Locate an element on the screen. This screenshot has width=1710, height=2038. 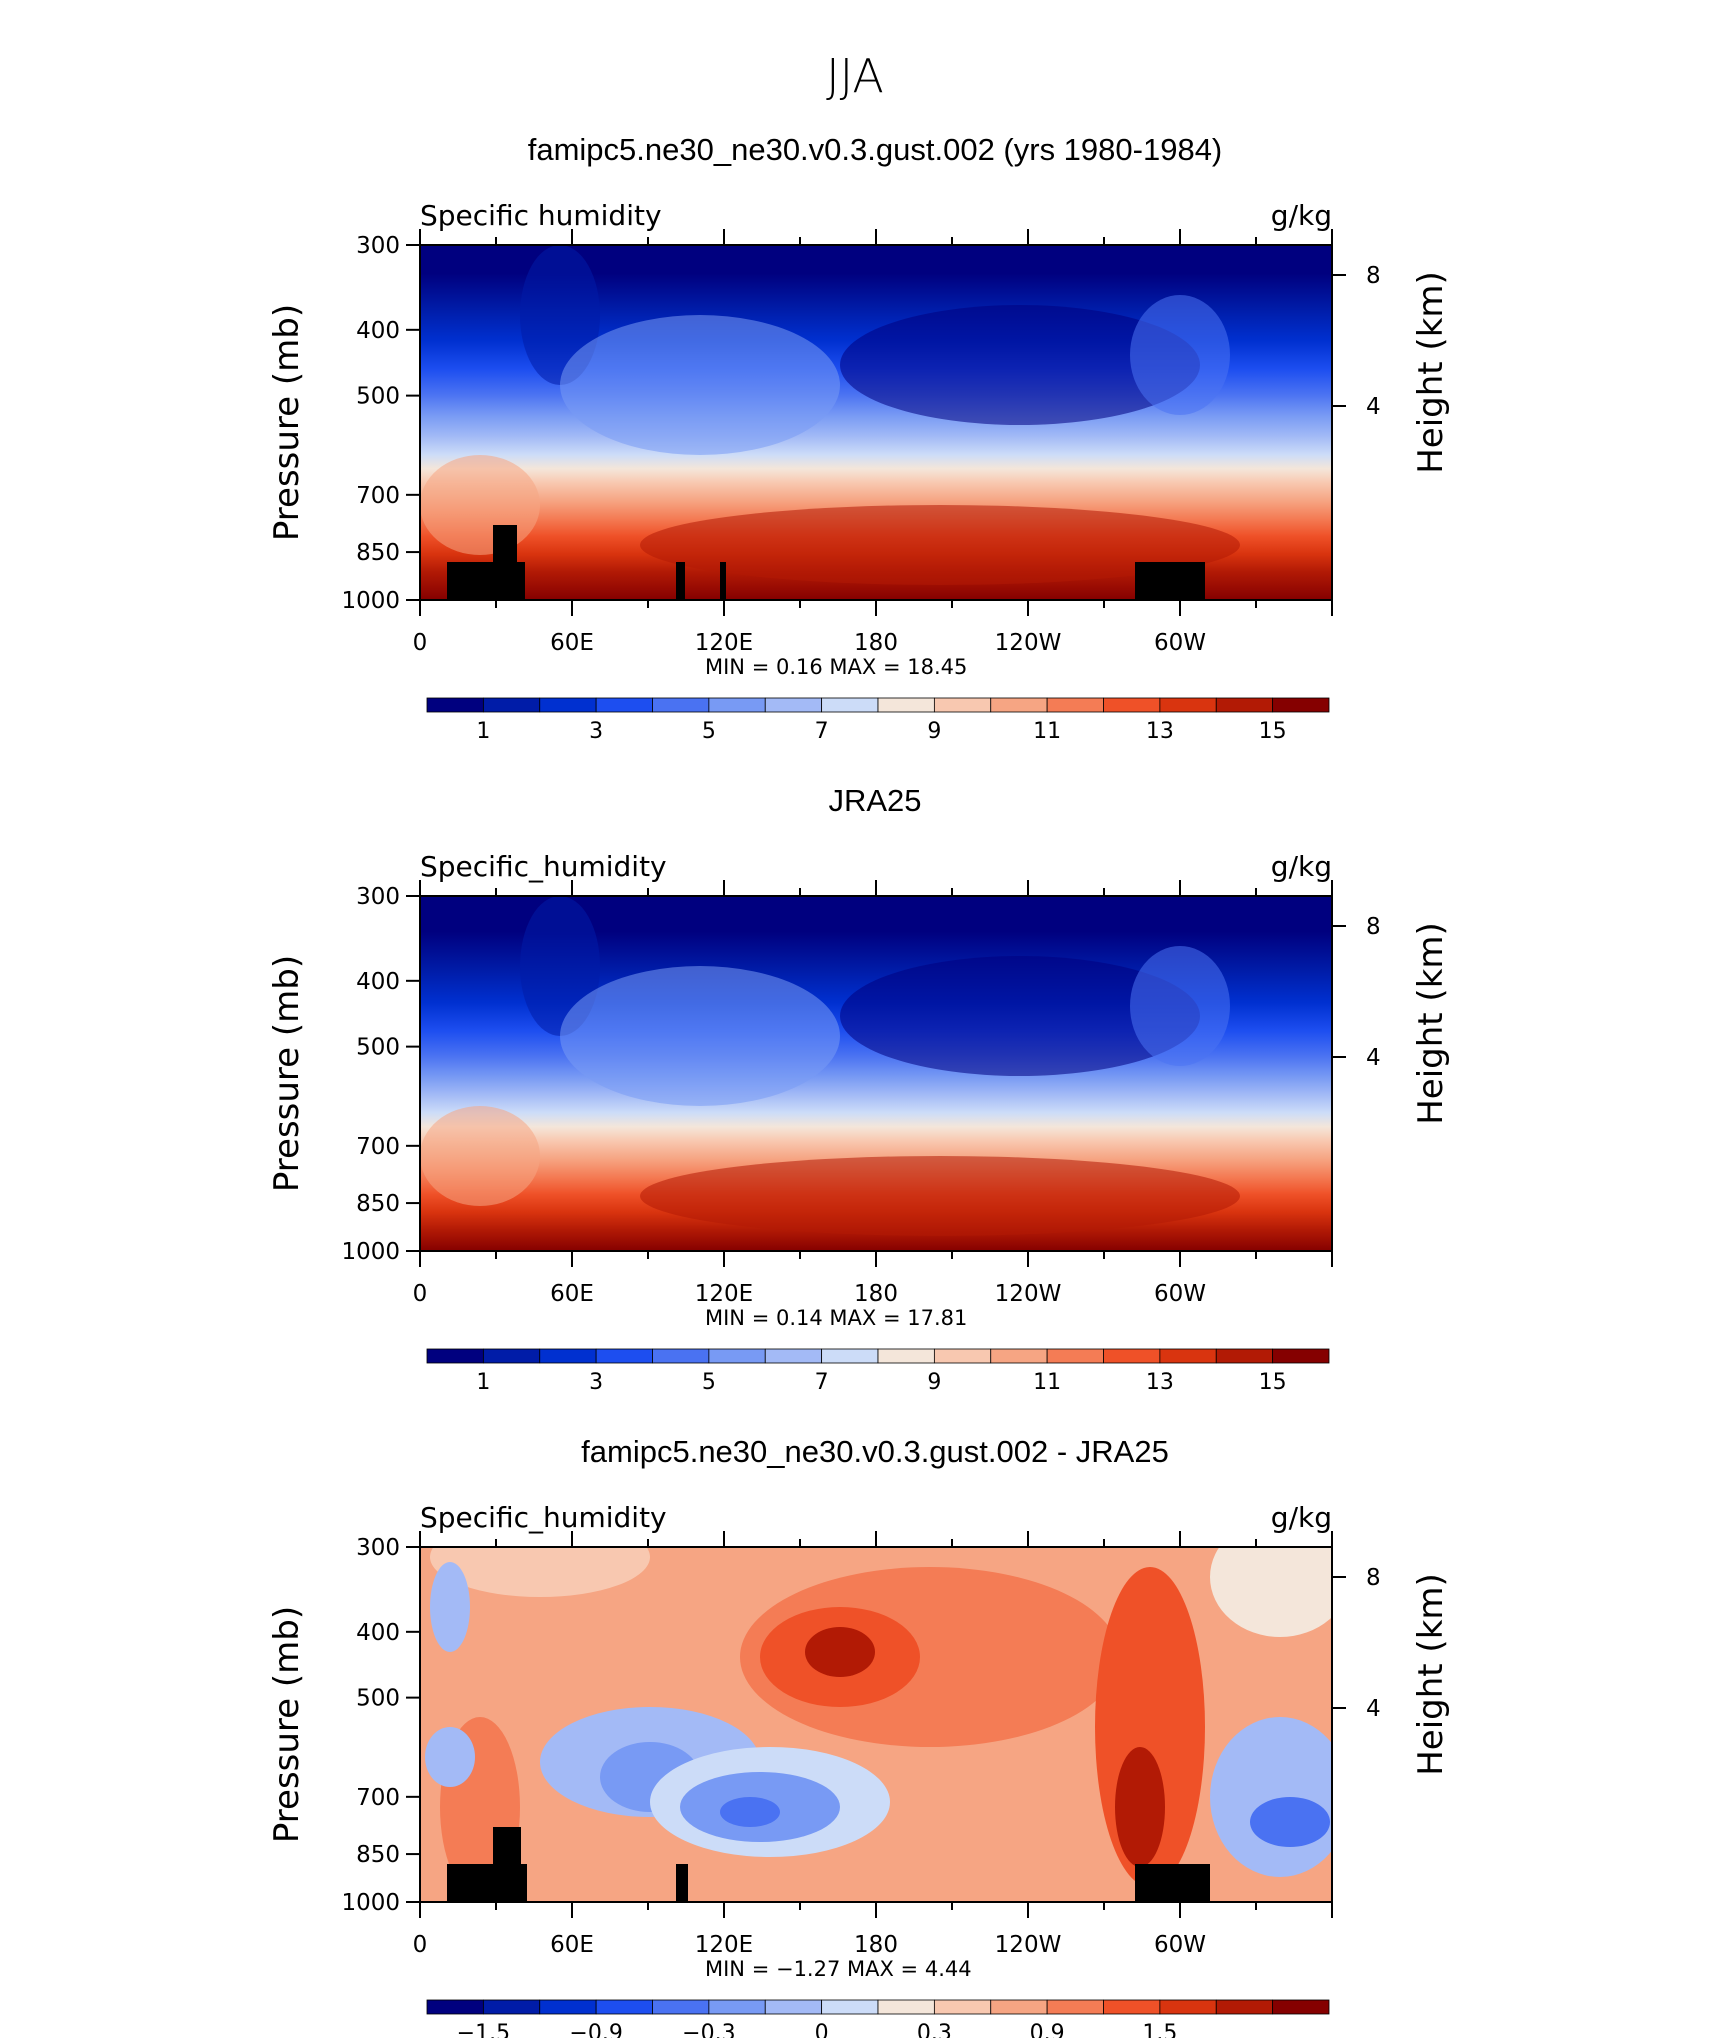
colorbar-tick-label: −0.9 is located at coordinates (595, 2029).